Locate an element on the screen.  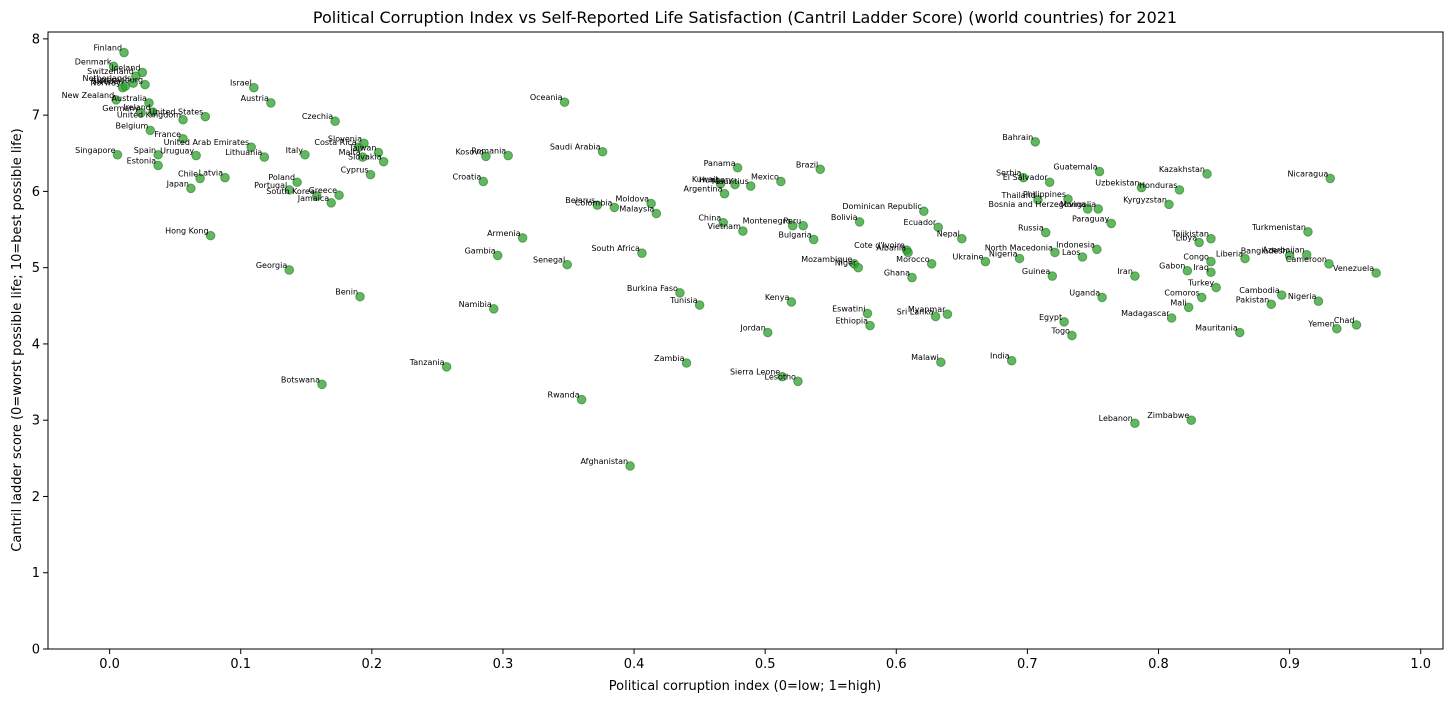
point-label: China is located at coordinates (709, 218).